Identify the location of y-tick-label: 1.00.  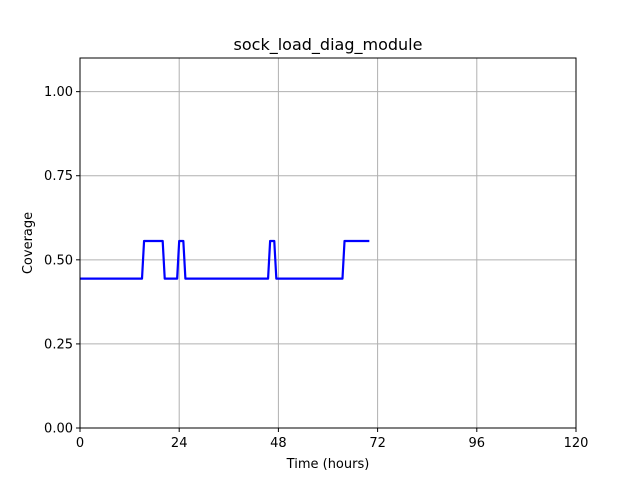
(58, 92).